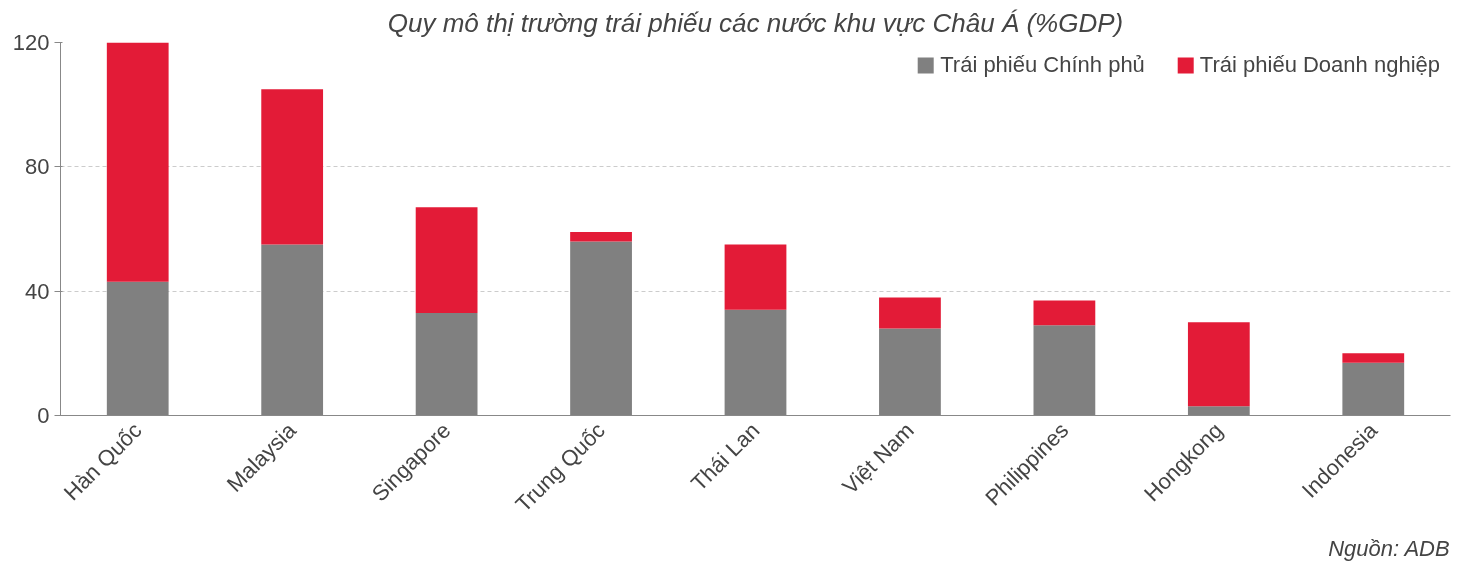 This screenshot has height=570, width=1475. Describe the element at coordinates (37, 167) in the screenshot. I see `y-tick-label: 80` at that location.